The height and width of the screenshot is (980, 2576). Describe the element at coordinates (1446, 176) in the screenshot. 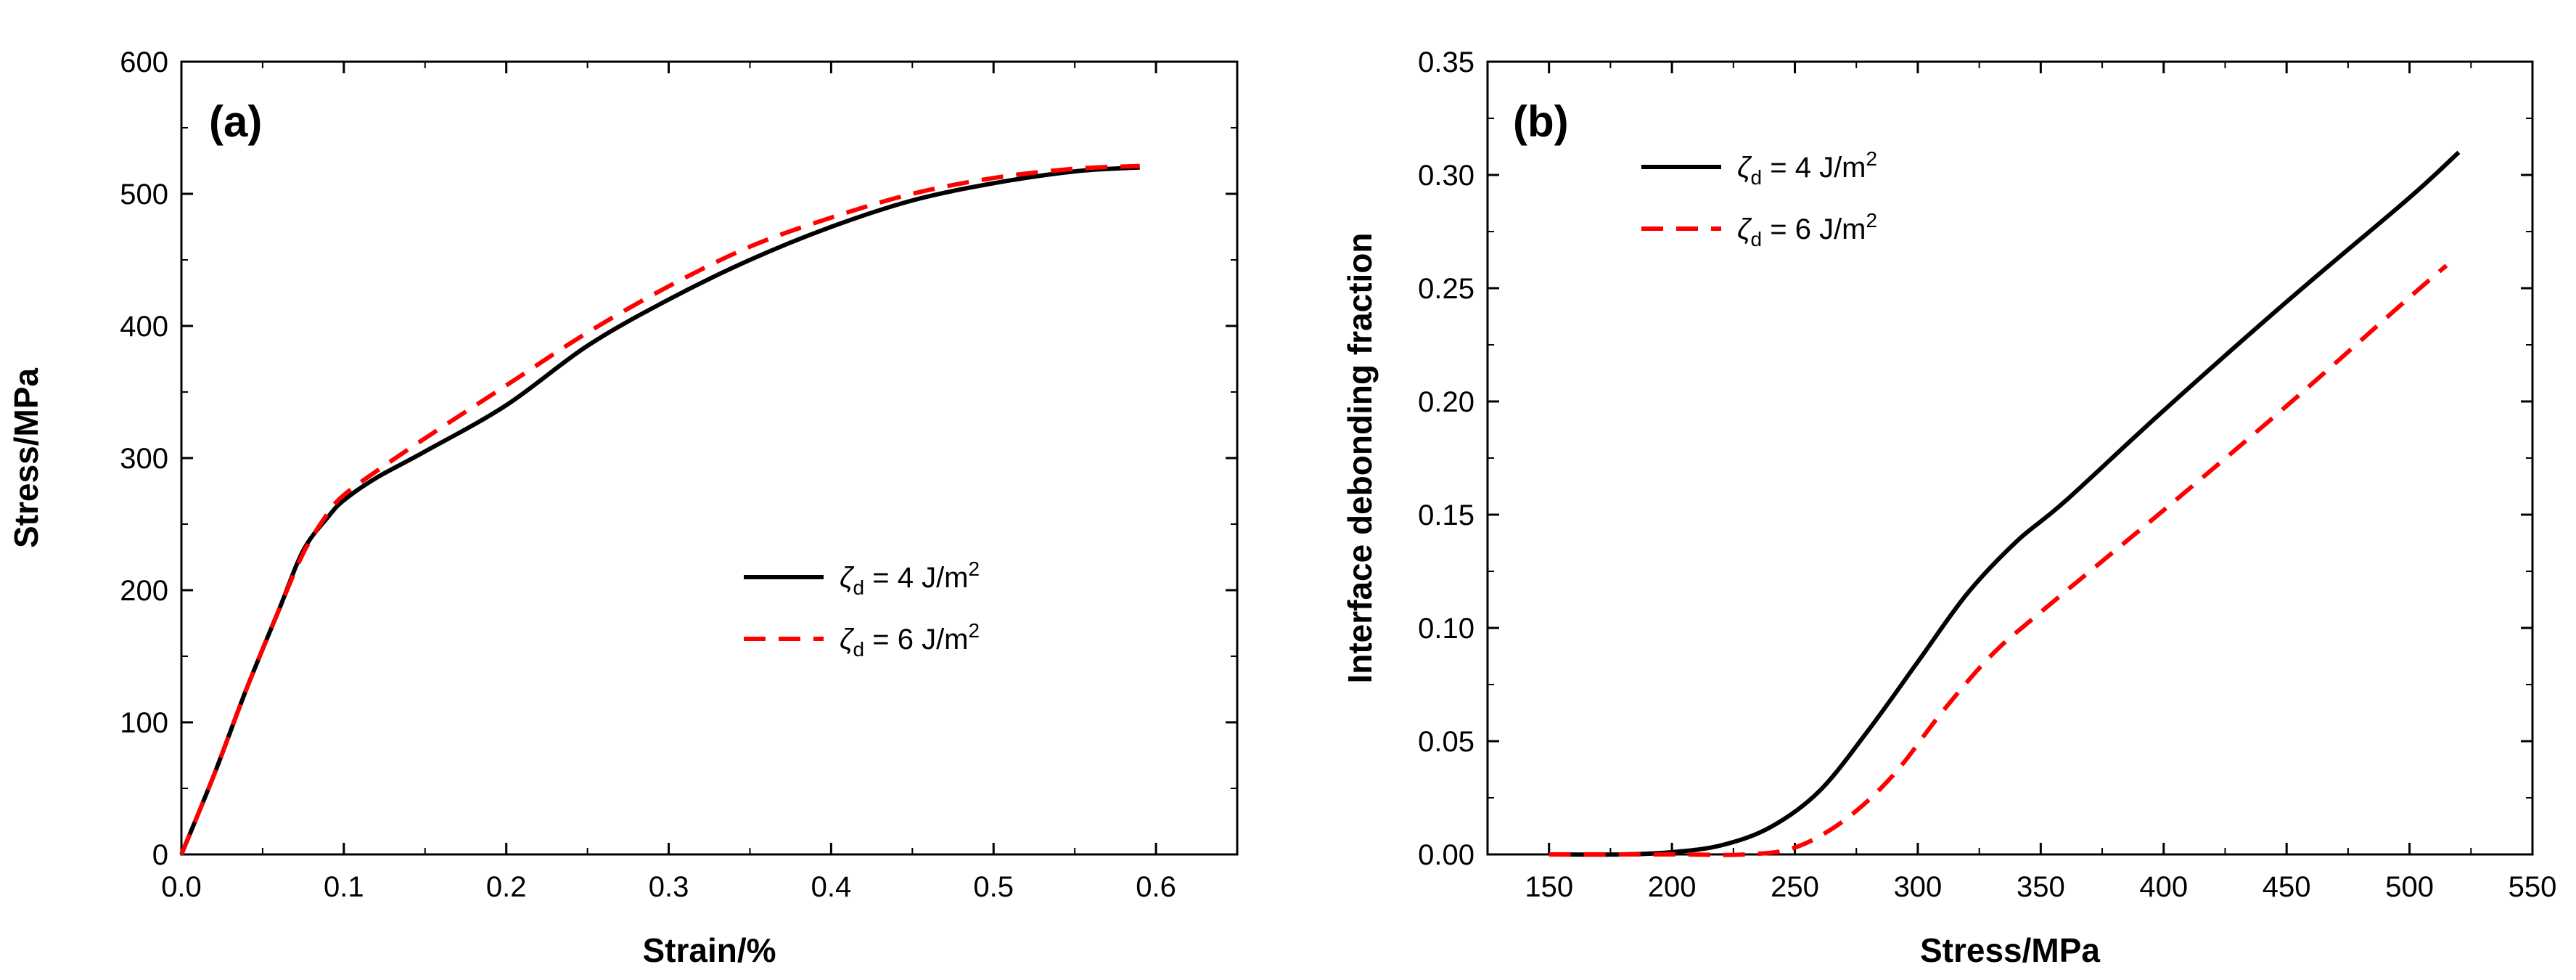

I see `y-tick-label: 0.30` at that location.